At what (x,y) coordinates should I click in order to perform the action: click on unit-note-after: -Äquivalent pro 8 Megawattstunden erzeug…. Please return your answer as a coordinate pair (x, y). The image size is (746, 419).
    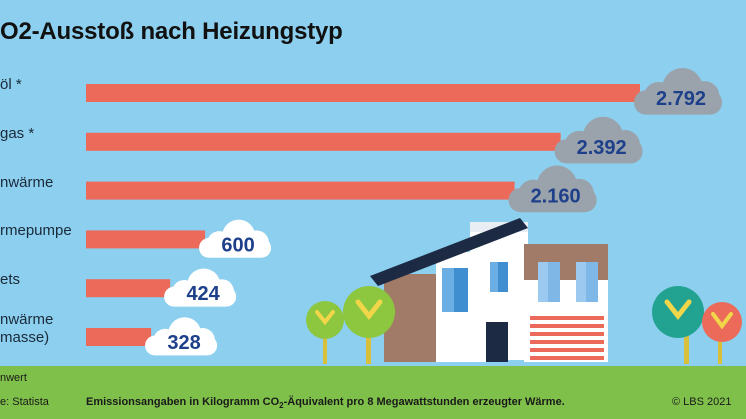
    Looking at the image, I should click on (424, 402).